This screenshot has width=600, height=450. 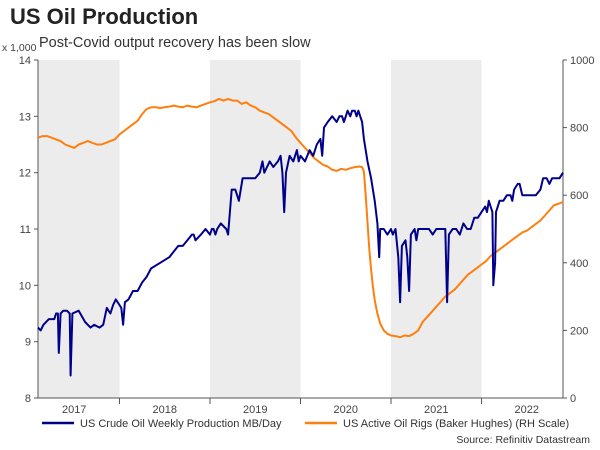 What do you see at coordinates (579, 331) in the screenshot?
I see `right-tick-label: 200` at bounding box center [579, 331].